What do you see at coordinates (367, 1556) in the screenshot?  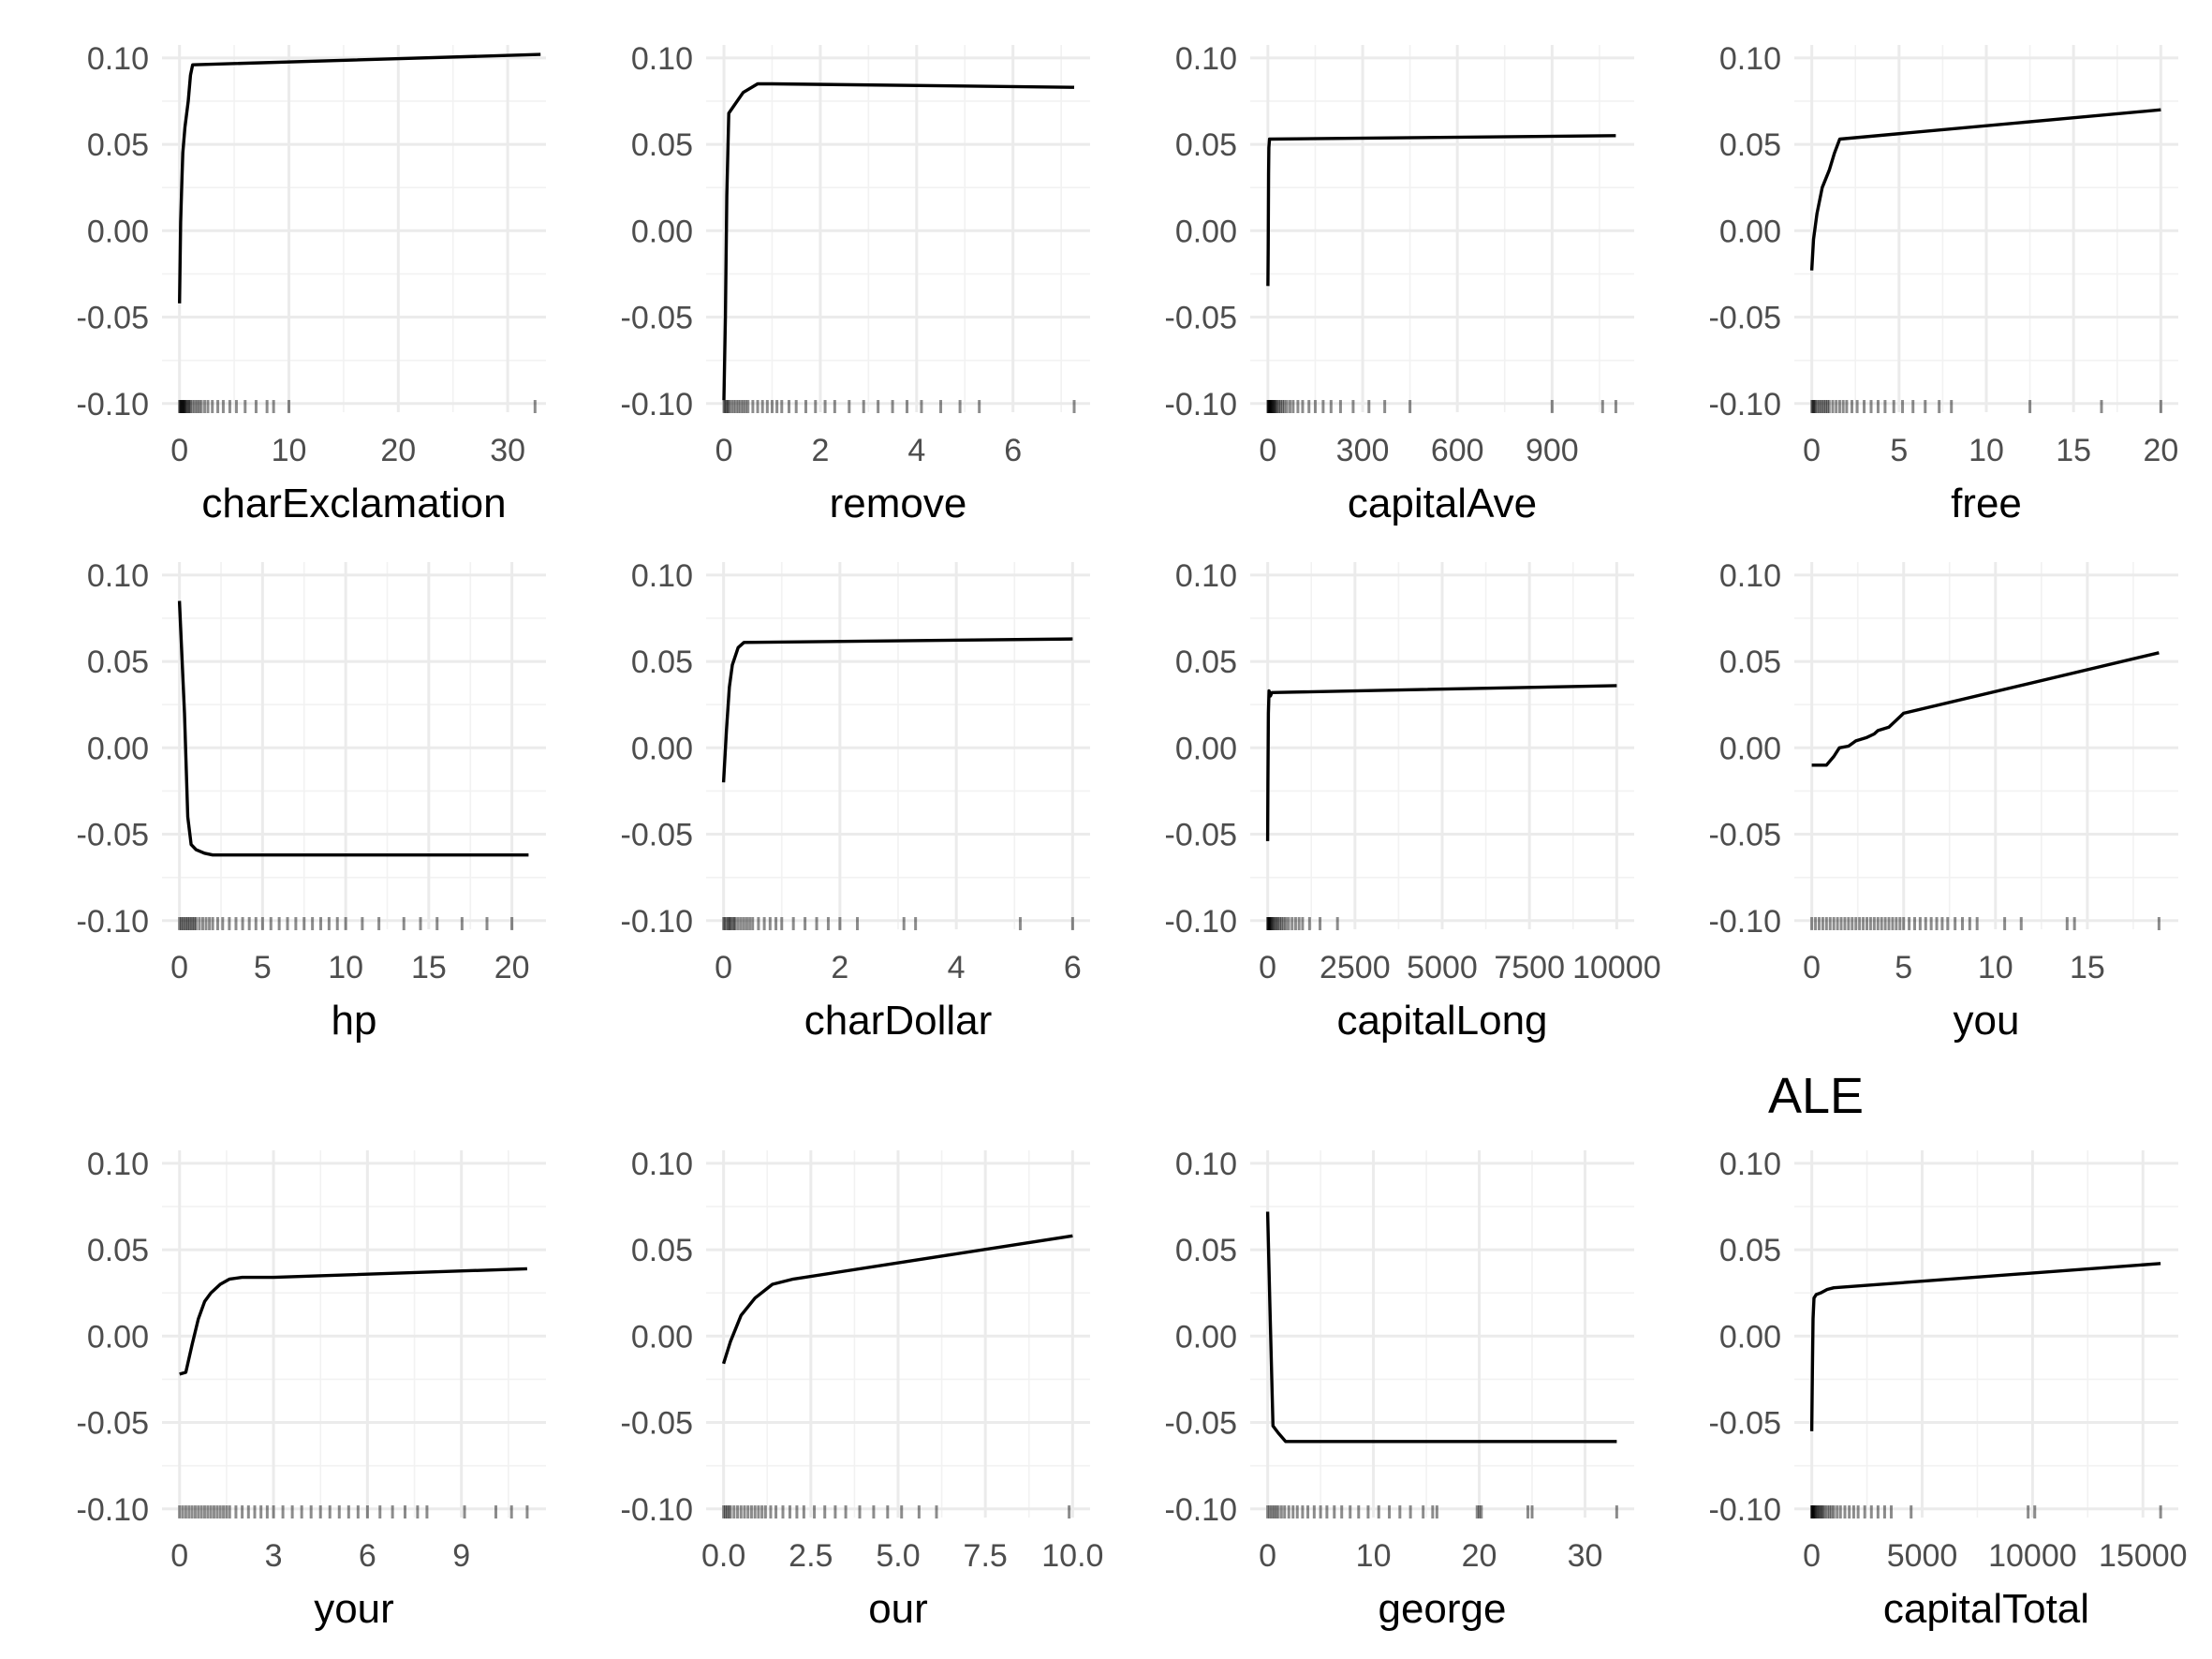 I see `x-tick-label: 6` at bounding box center [367, 1556].